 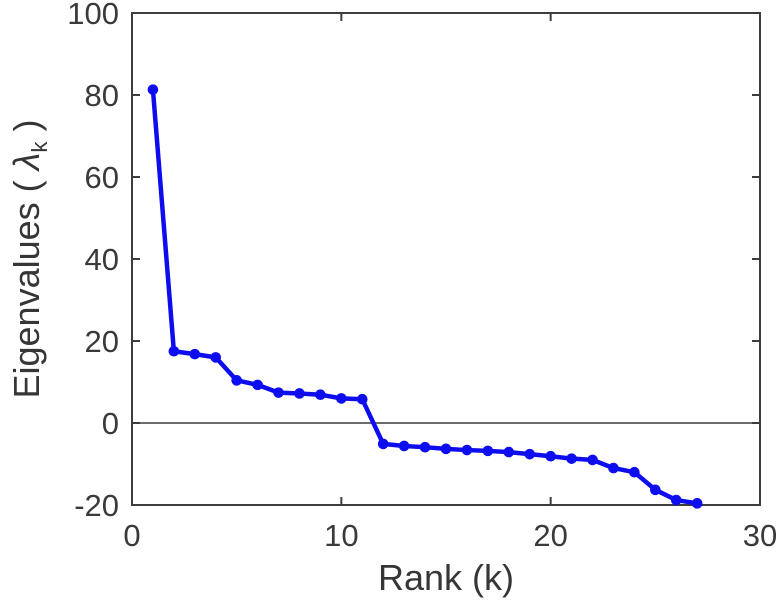 What do you see at coordinates (102, 95) in the screenshot?
I see `y-tick-label: 80` at bounding box center [102, 95].